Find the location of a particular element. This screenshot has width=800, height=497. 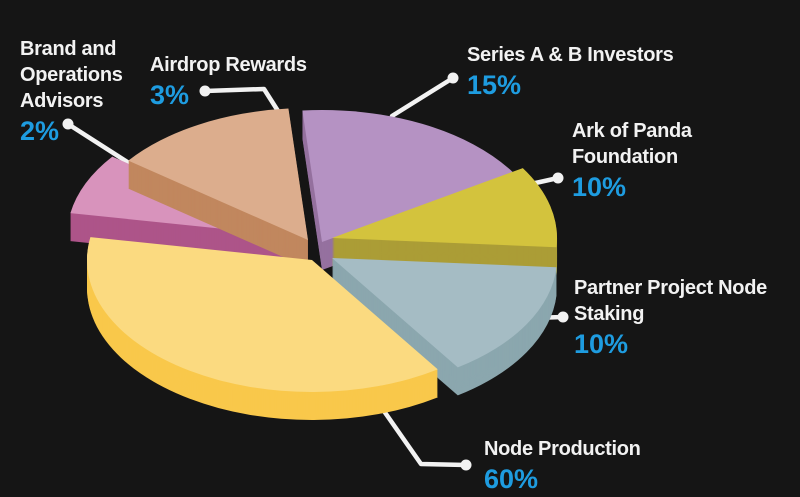

leader-dot-brand-operations-advisors is located at coordinates (68, 124).